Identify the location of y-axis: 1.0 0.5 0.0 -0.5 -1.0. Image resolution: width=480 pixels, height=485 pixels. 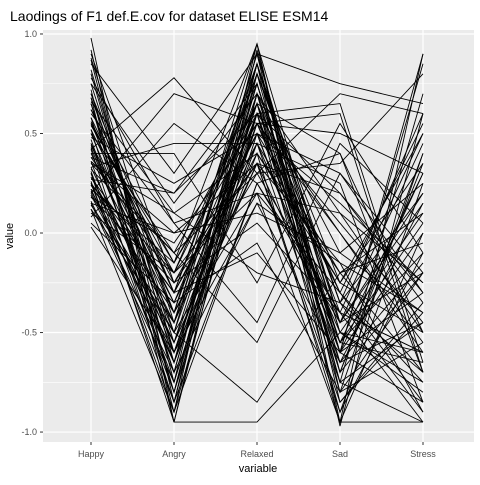
(32, 233).